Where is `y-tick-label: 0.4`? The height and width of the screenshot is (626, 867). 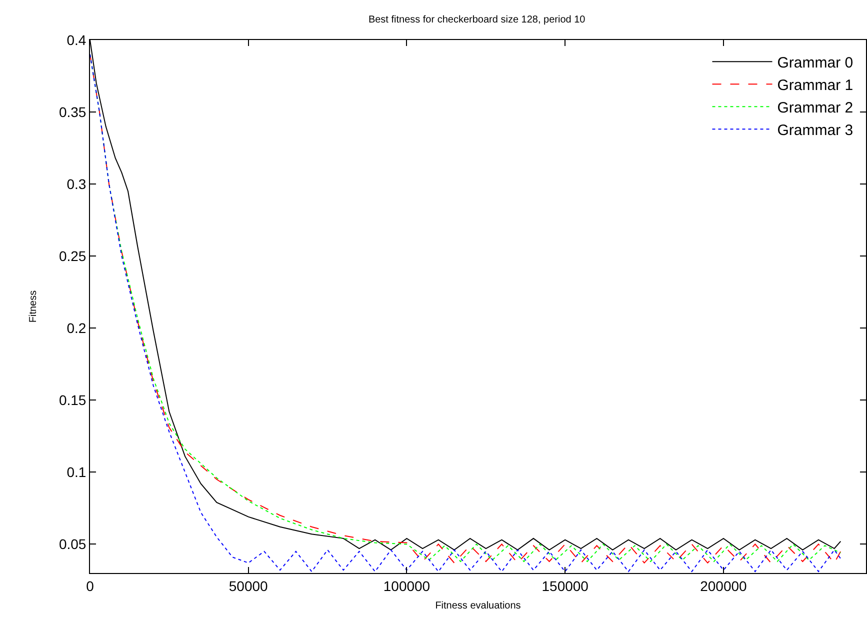
y-tick-label: 0.4 is located at coordinates (76, 40).